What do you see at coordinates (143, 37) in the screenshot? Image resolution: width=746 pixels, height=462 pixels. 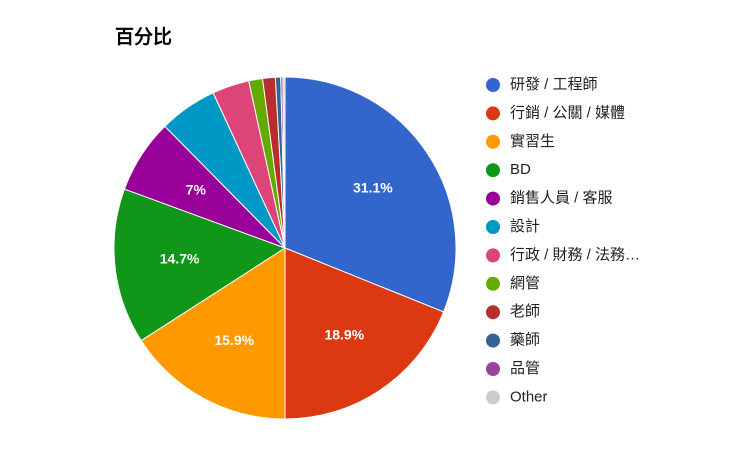 I see `chart-title: 百分比` at bounding box center [143, 37].